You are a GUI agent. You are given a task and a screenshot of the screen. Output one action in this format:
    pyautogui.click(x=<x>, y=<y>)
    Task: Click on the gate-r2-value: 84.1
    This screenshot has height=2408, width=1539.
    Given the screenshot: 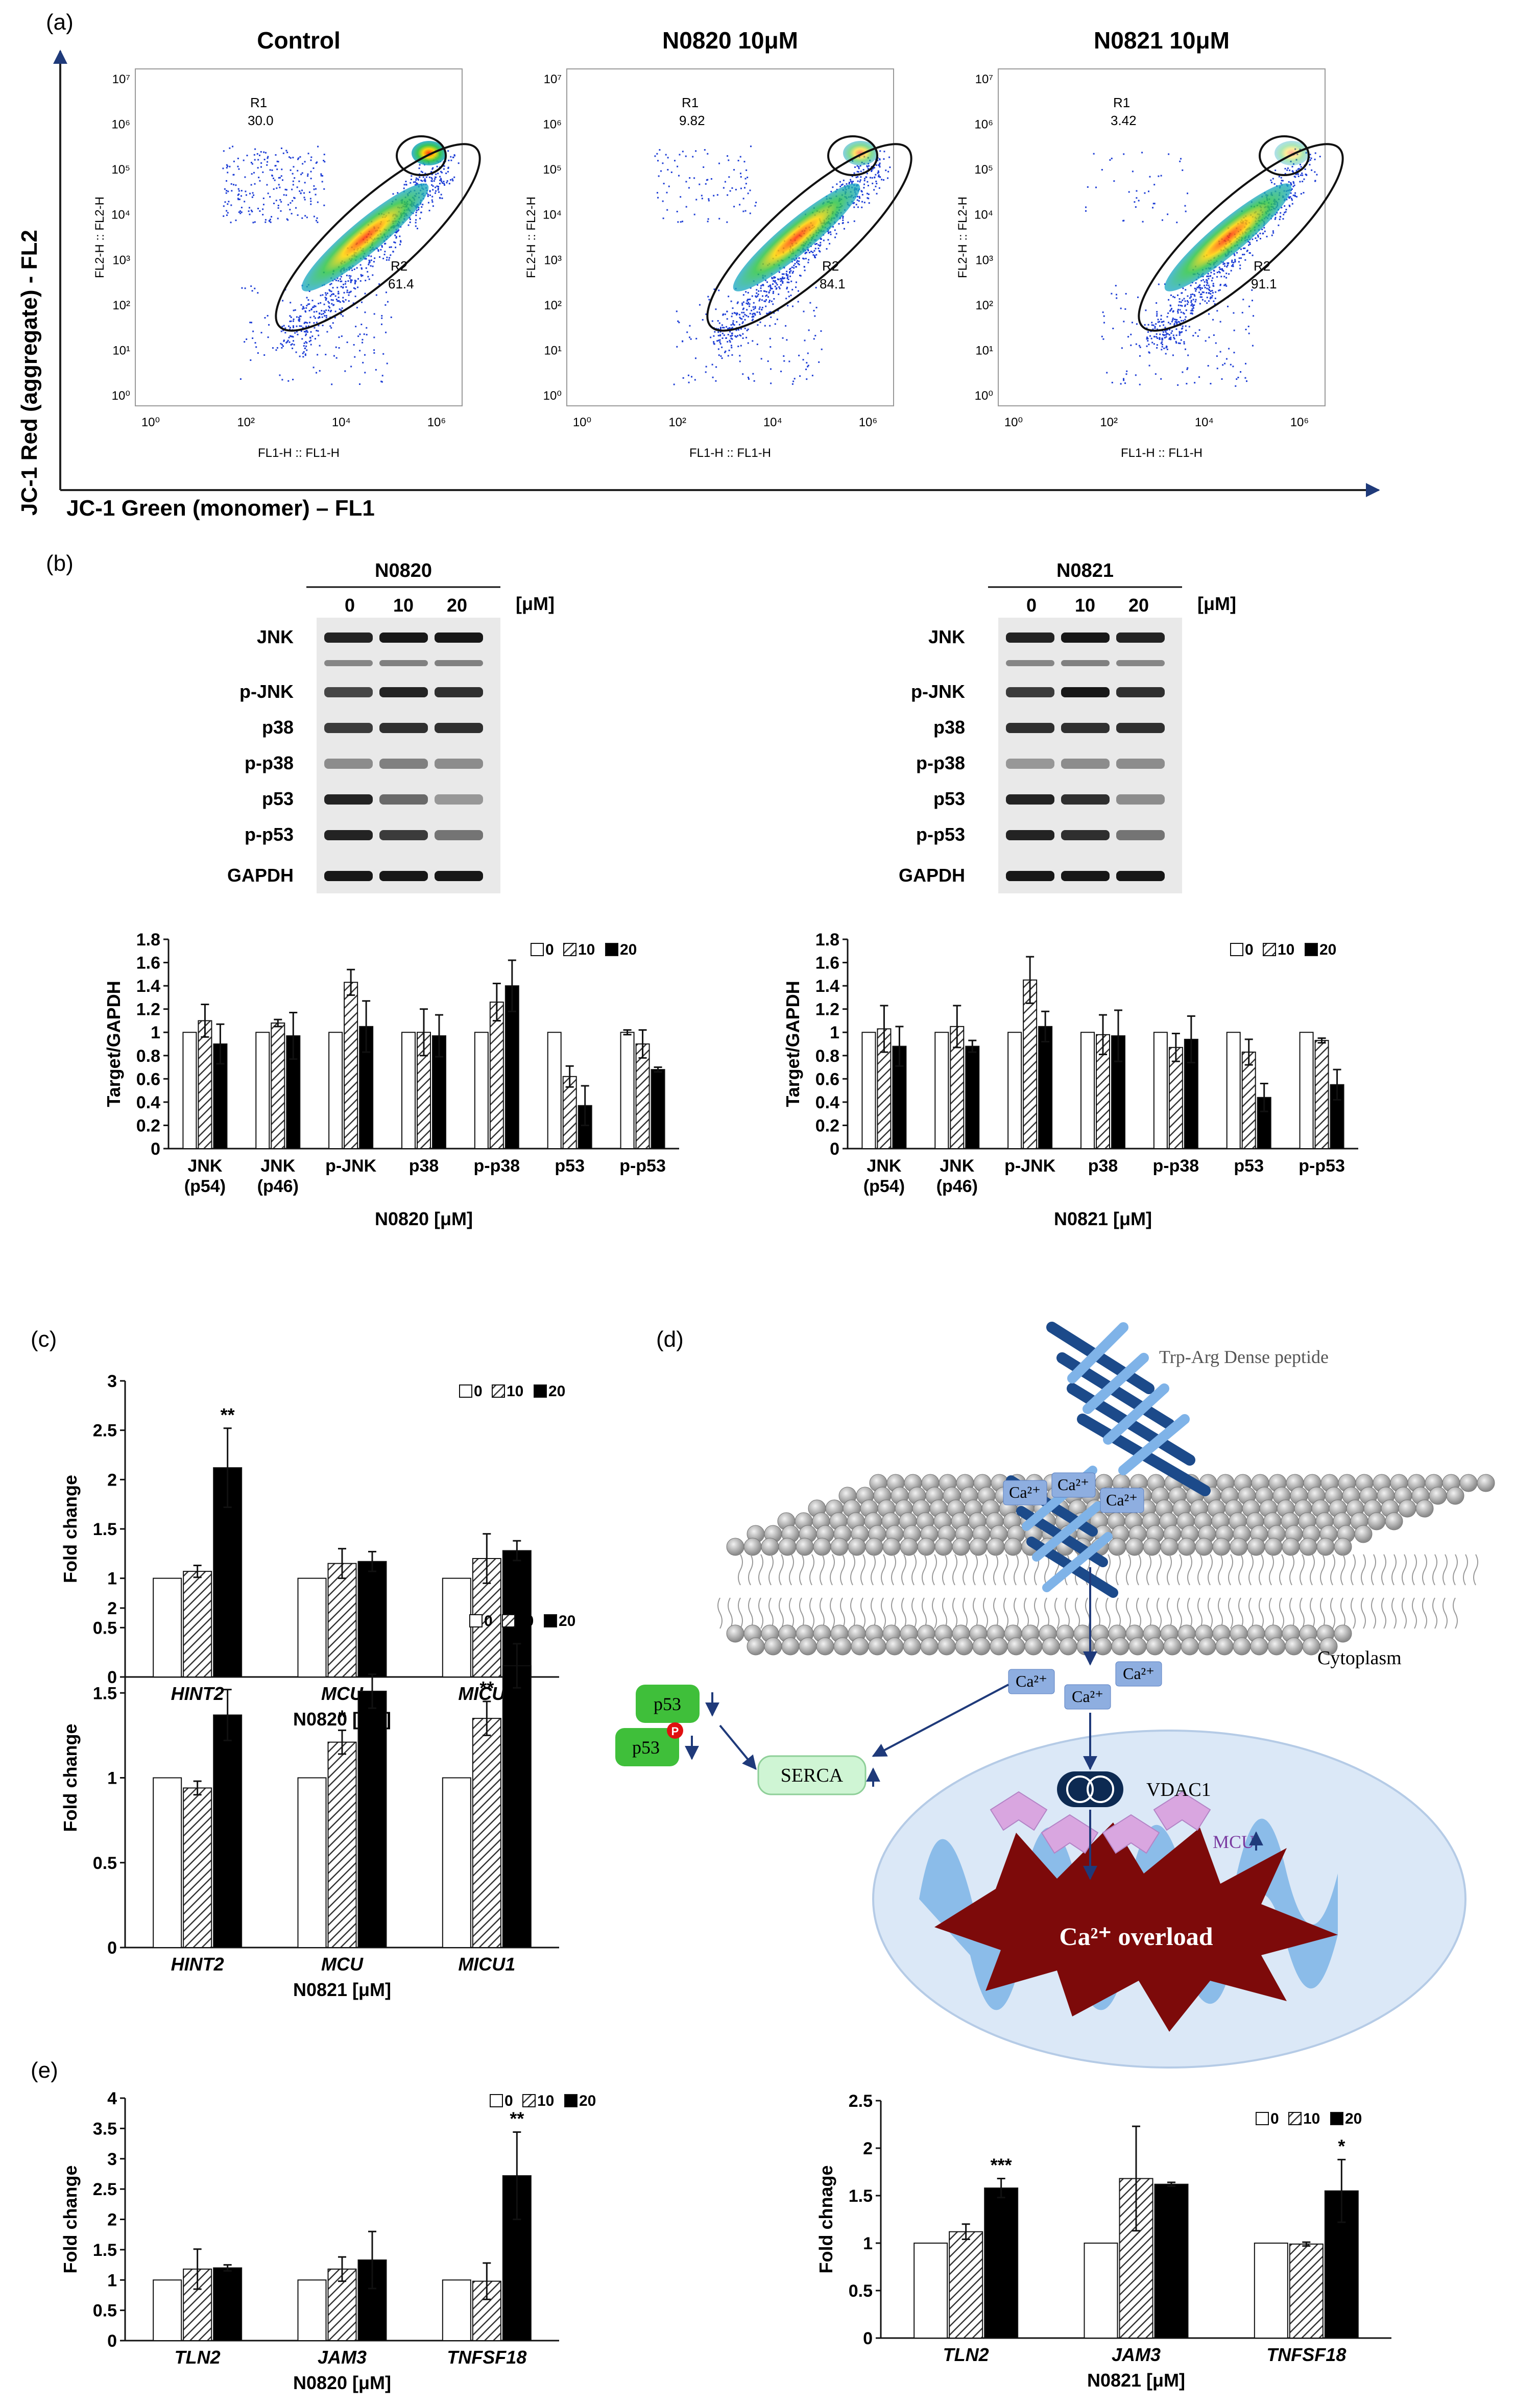 What is the action you would take?
    pyautogui.click(x=833, y=283)
    